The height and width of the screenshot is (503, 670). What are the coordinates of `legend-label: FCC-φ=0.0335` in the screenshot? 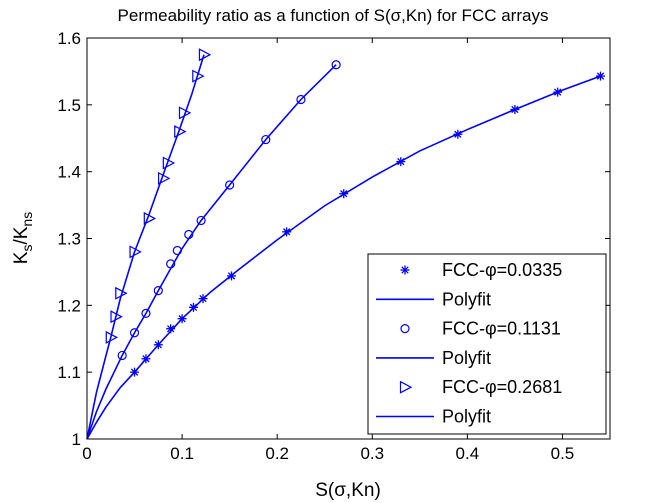 It's located at (502, 270).